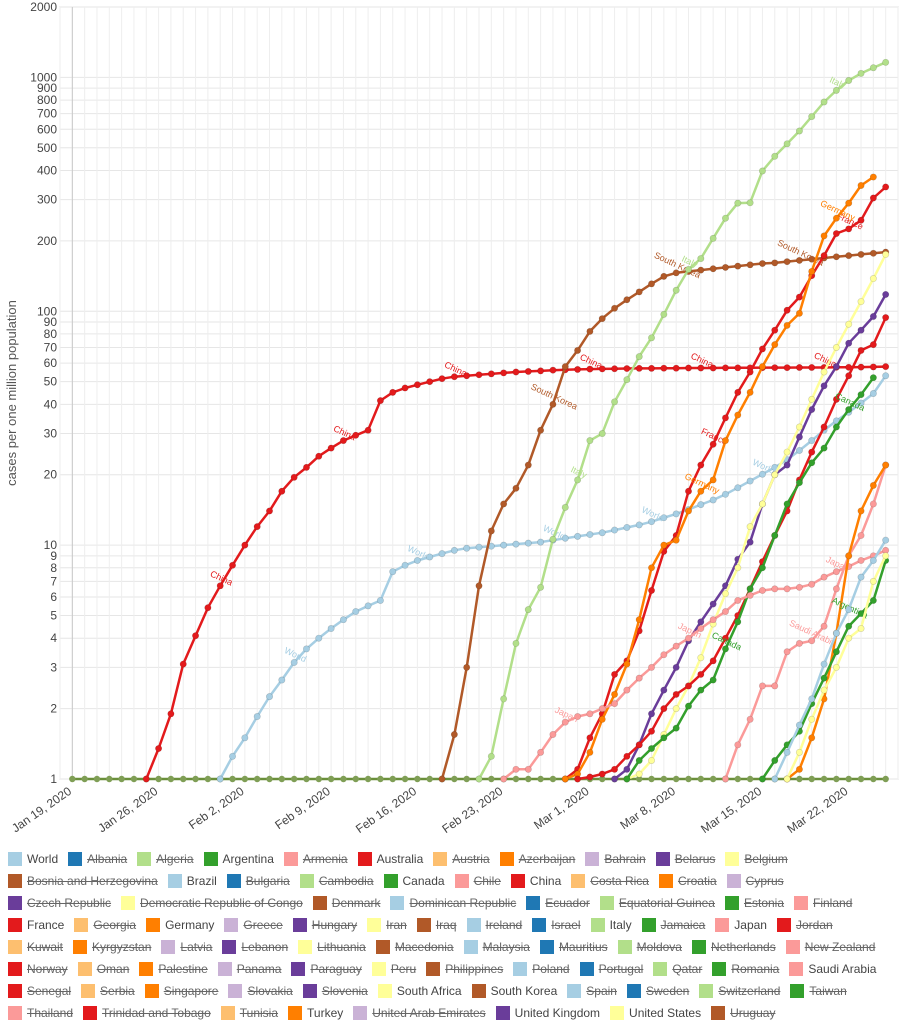 The height and width of the screenshot is (1031, 900). Describe the element at coordinates (461, 859) in the screenshot. I see `legend-item-austria: Austria` at that location.